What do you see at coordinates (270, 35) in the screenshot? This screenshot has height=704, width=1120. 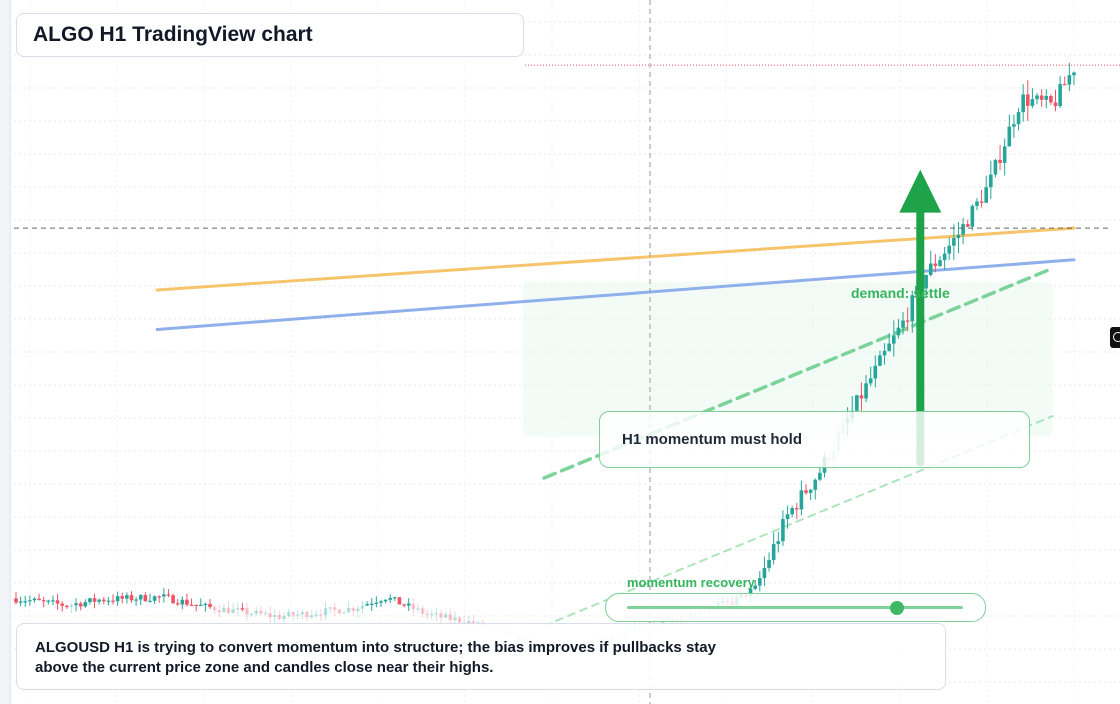 I see `chart-title: ALGO H1 TradingView chart` at bounding box center [270, 35].